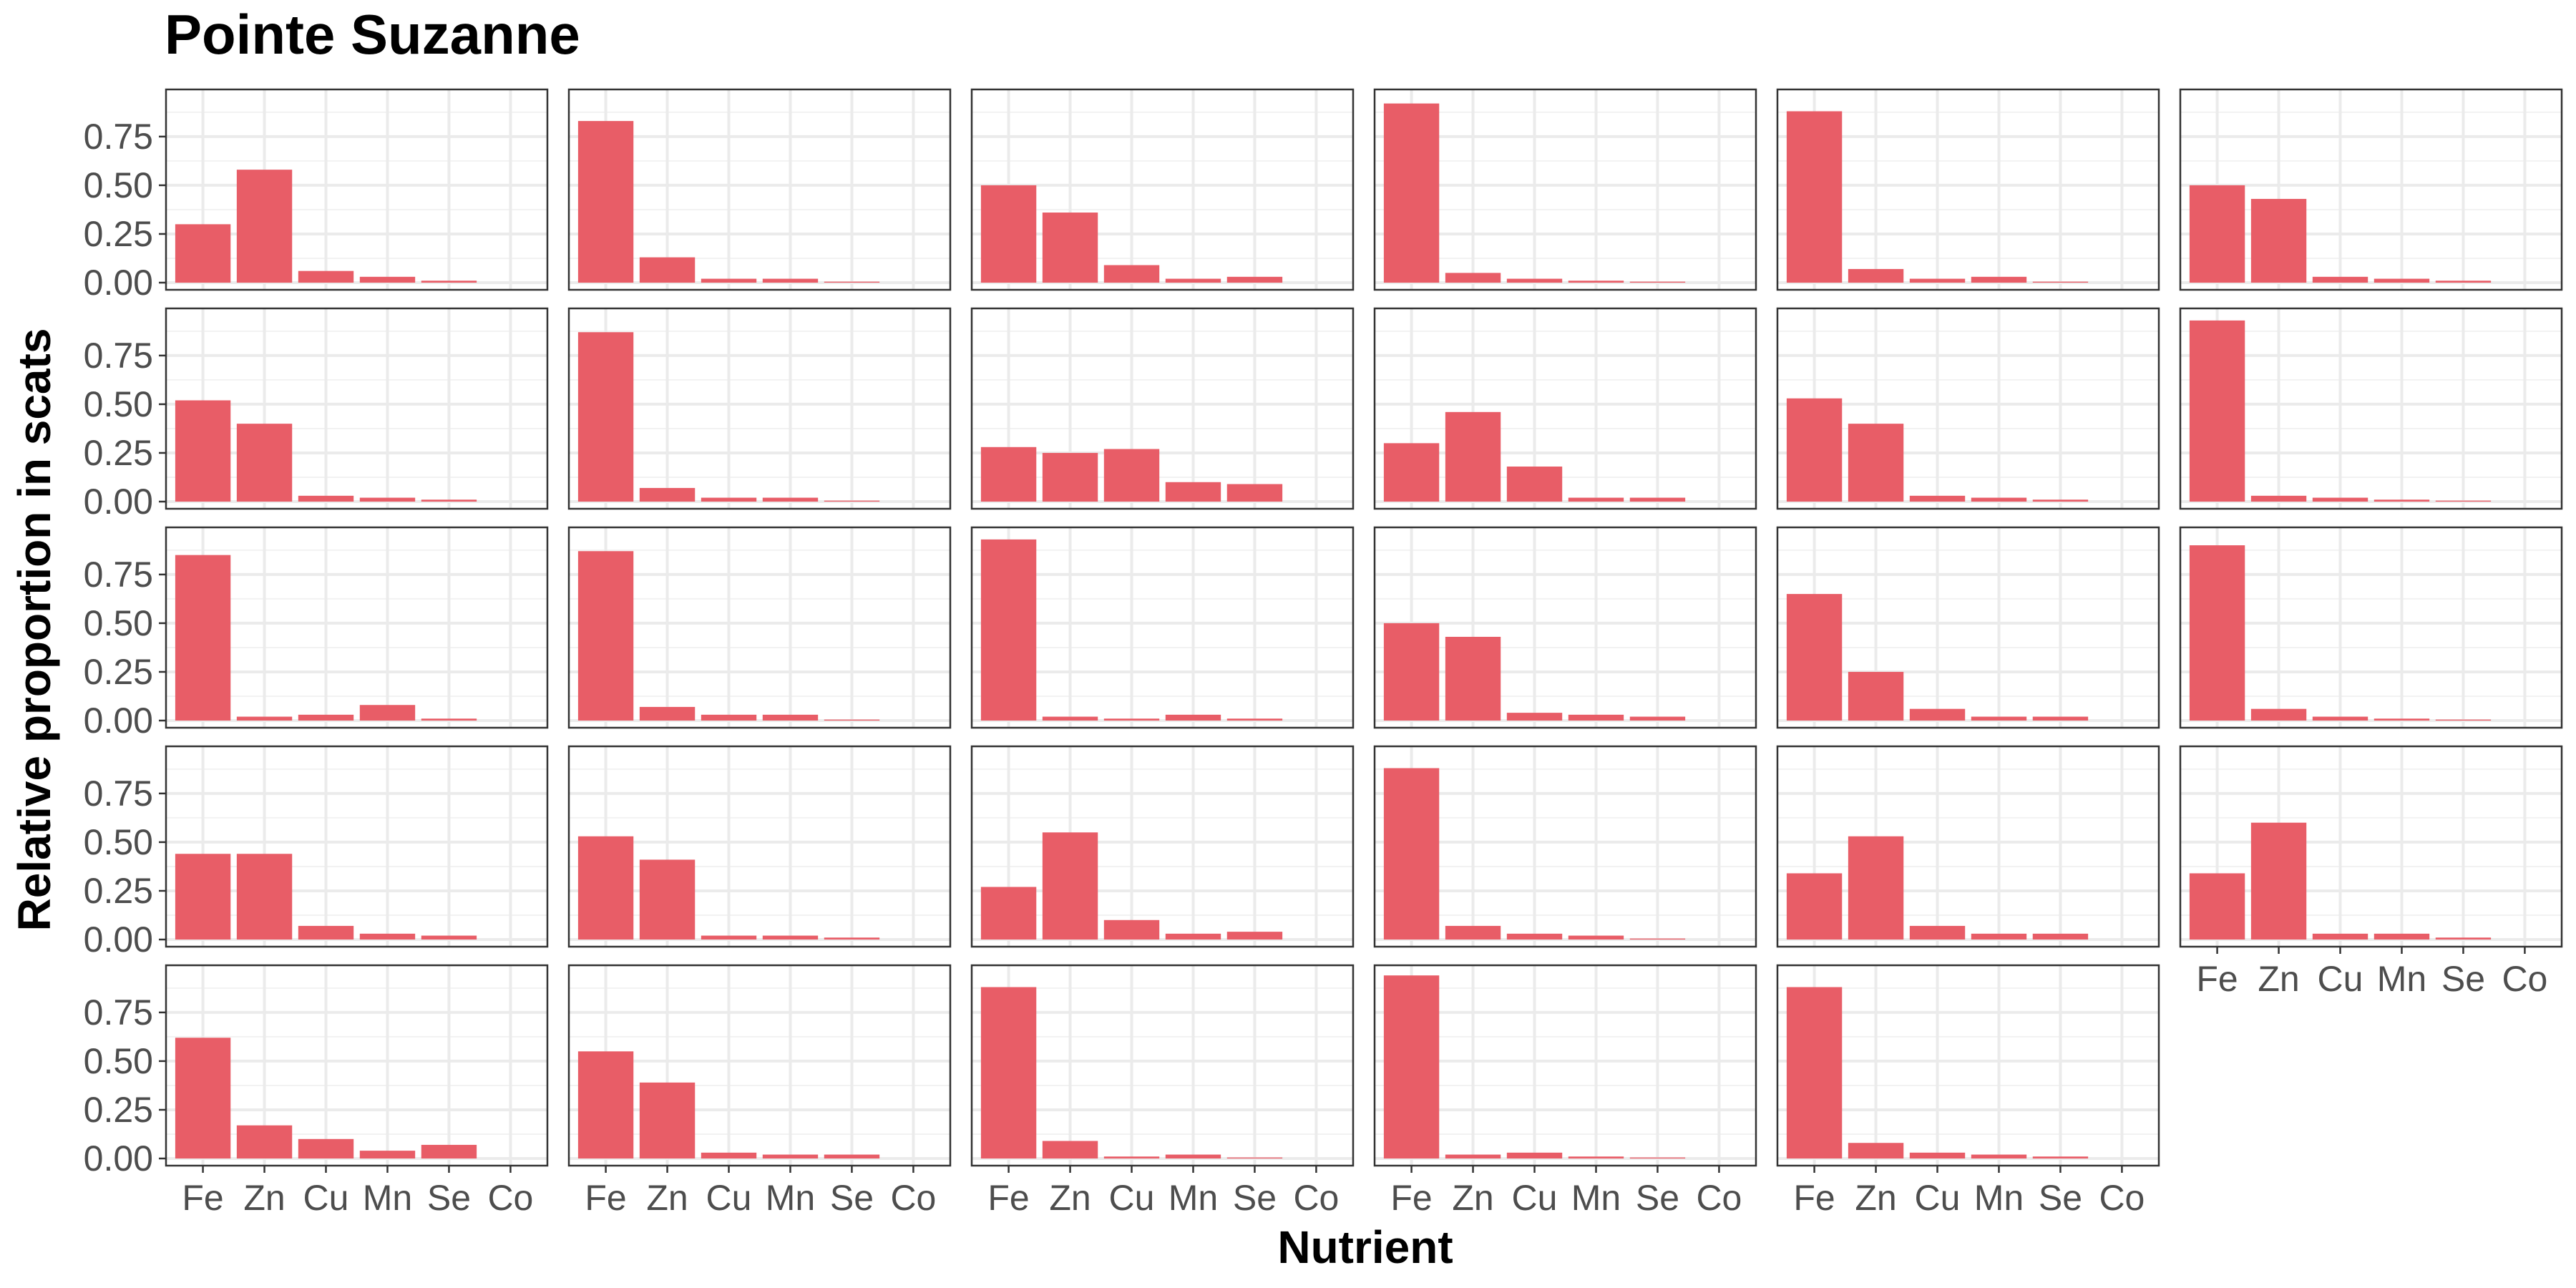 The image size is (2576, 1288). I want to click on y-tick-label: 0.75, so click(118, 356).